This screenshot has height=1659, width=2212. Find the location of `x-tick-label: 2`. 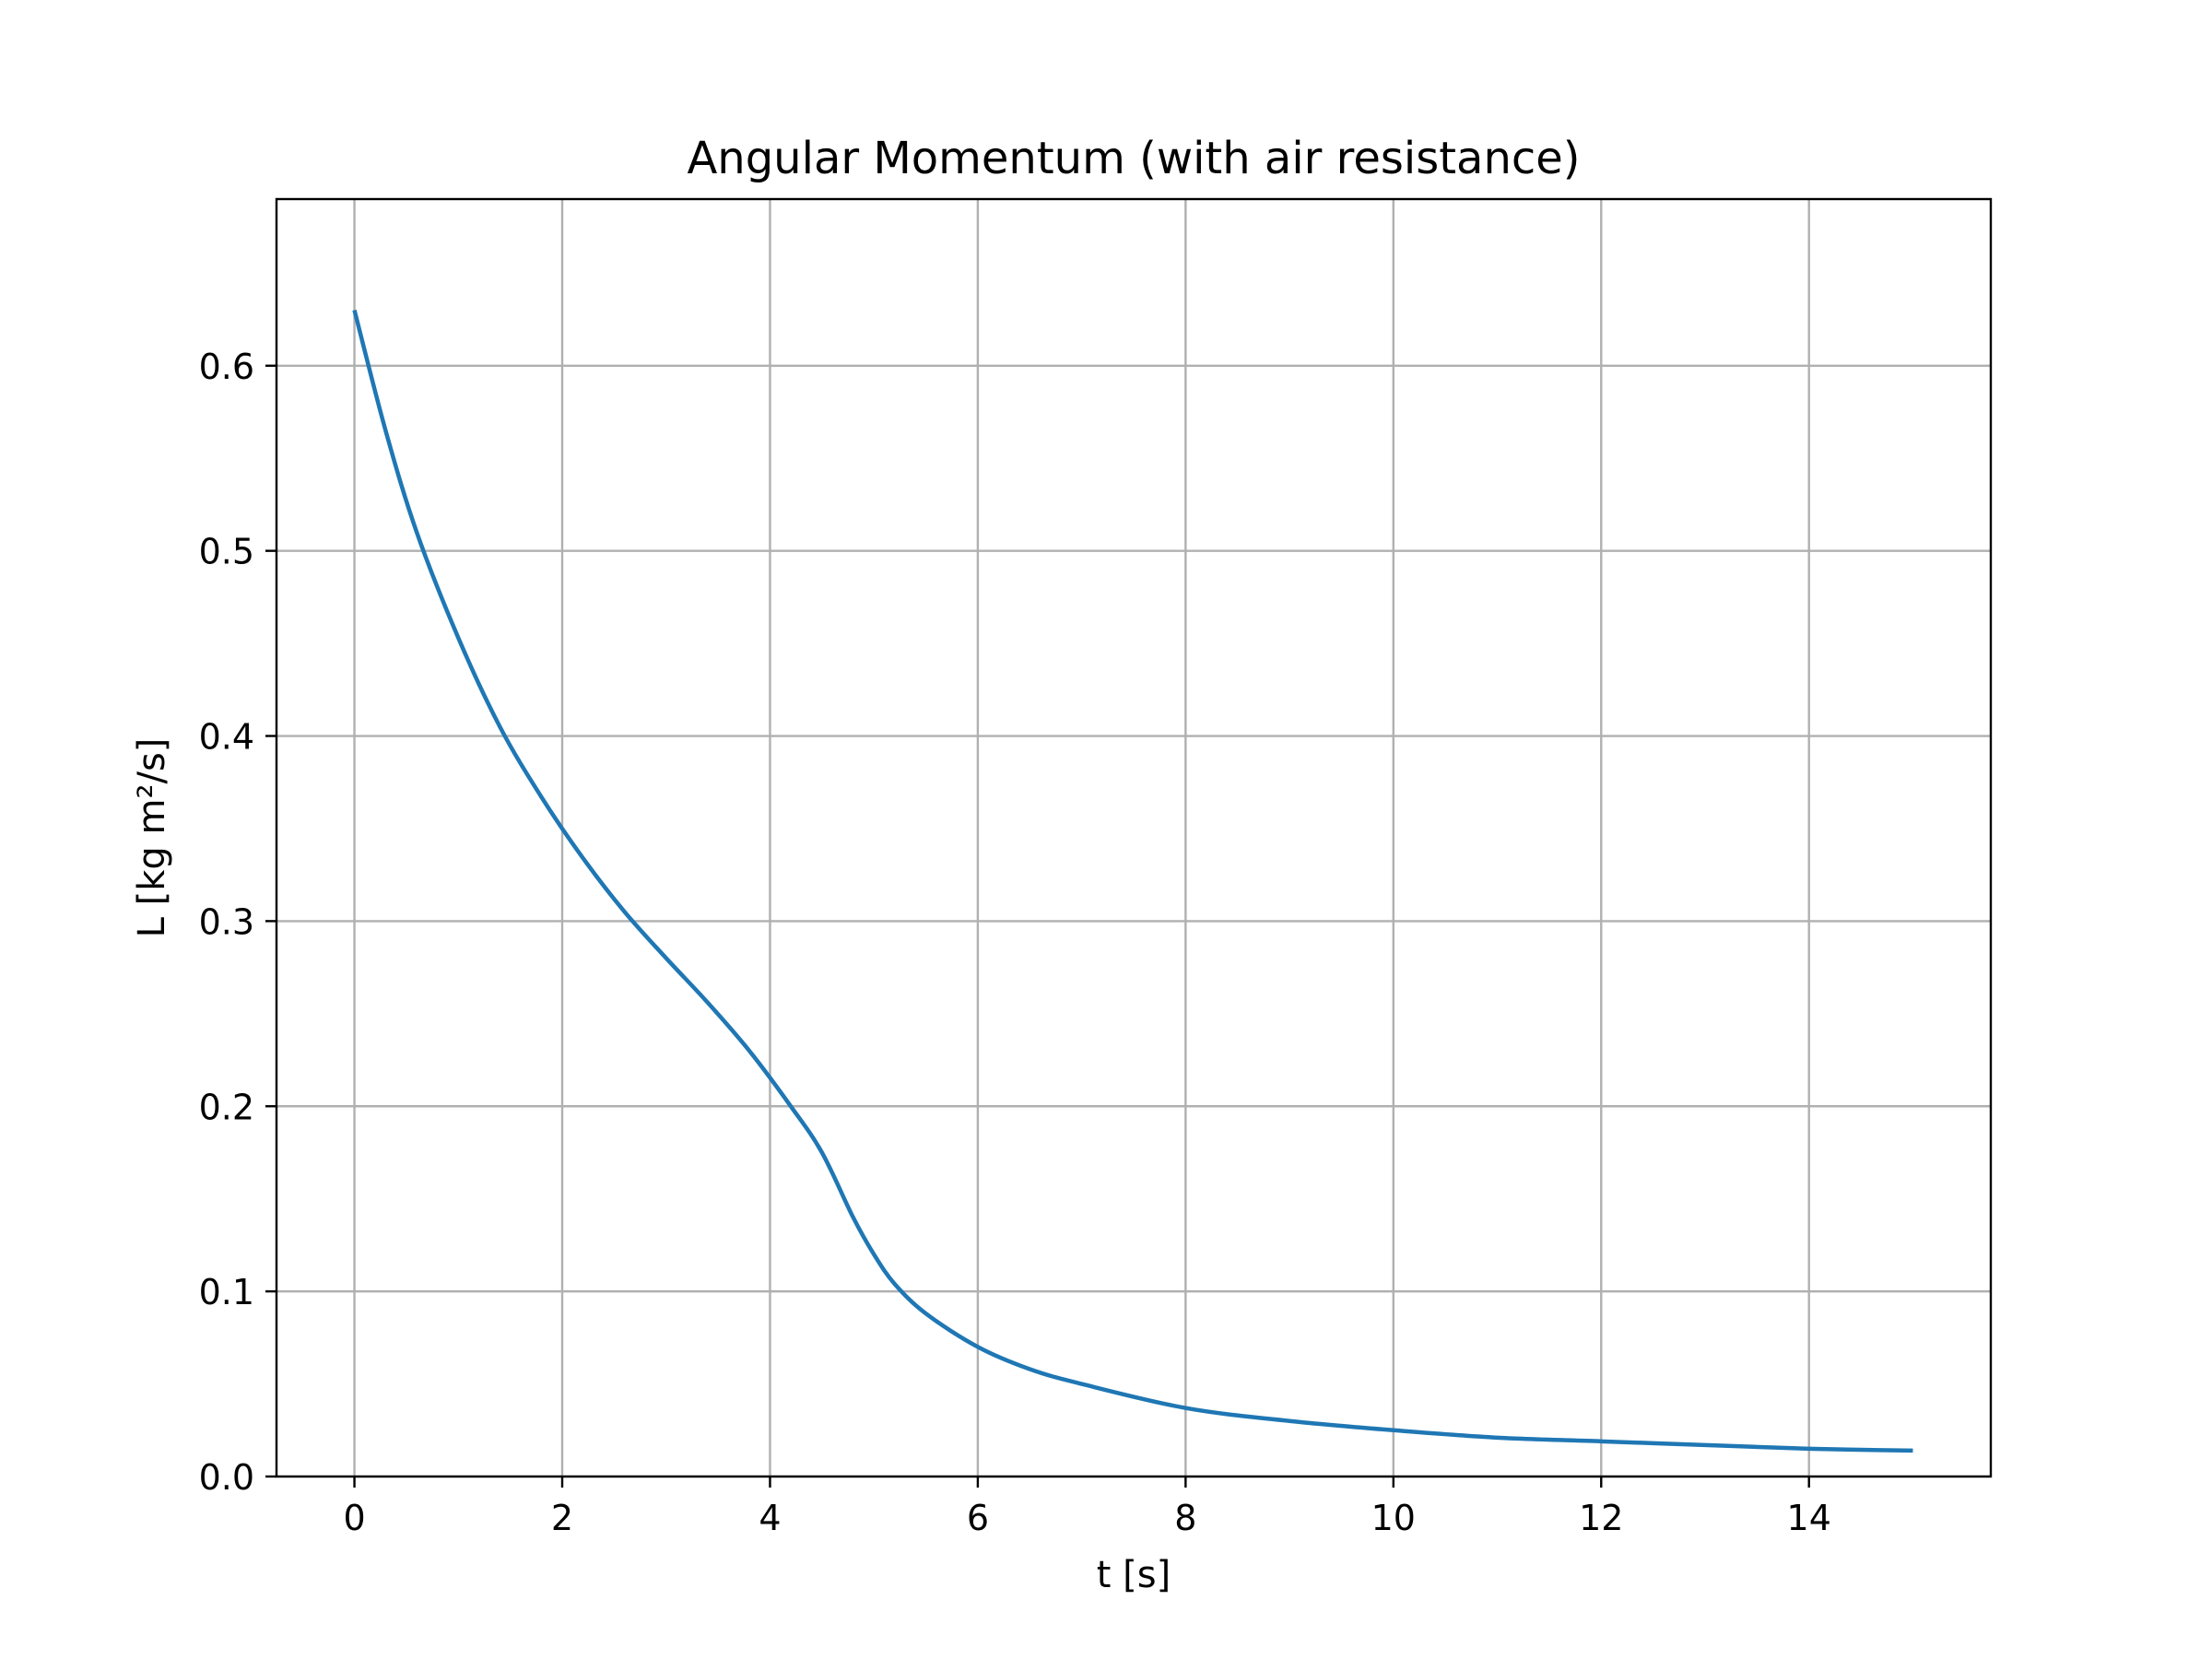

x-tick-label: 2 is located at coordinates (562, 1518).